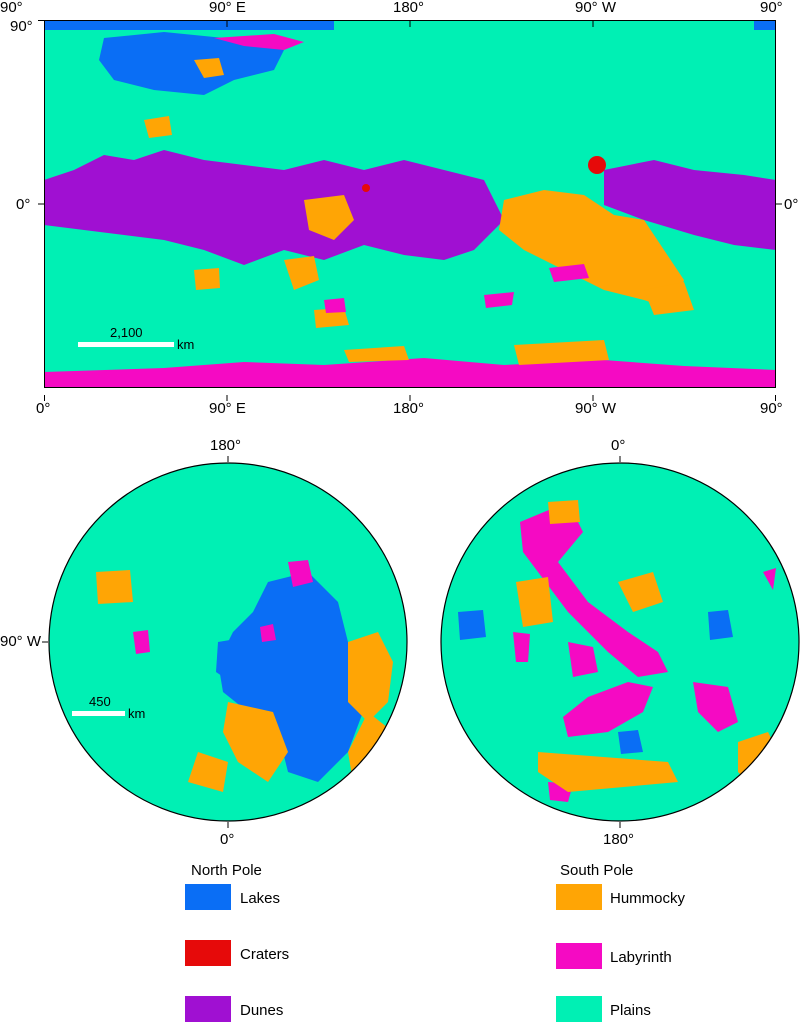 This screenshot has width=801, height=1029. Describe the element at coordinates (21, 26) in the screenshot. I see `left-tick-label: 90°` at that location.